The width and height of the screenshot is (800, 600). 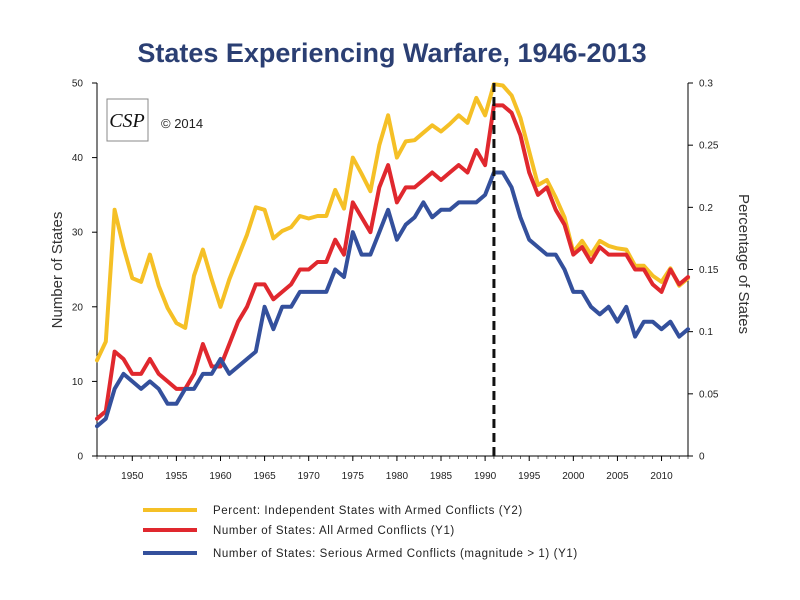 What do you see at coordinates (706, 208) in the screenshot?
I see `y2-tick-label: 0.2` at bounding box center [706, 208].